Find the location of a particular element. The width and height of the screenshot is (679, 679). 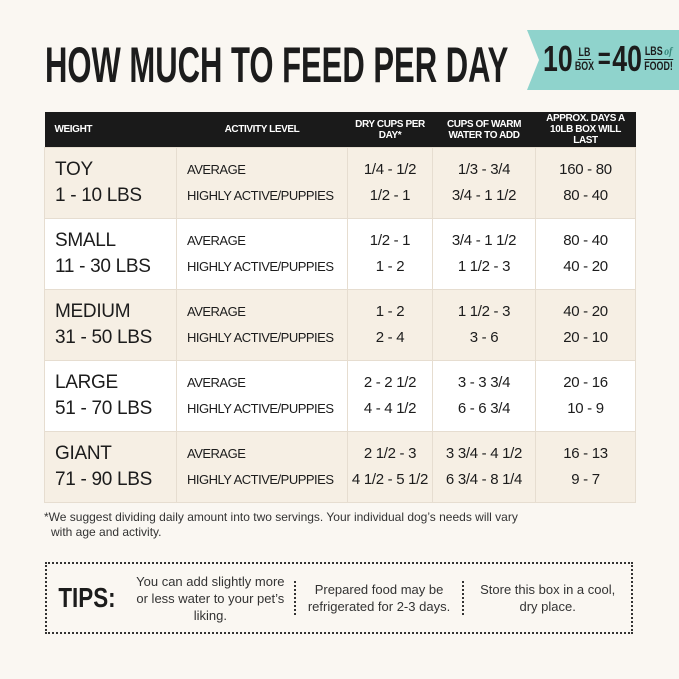

equals-sign: = is located at coordinates (604, 58).